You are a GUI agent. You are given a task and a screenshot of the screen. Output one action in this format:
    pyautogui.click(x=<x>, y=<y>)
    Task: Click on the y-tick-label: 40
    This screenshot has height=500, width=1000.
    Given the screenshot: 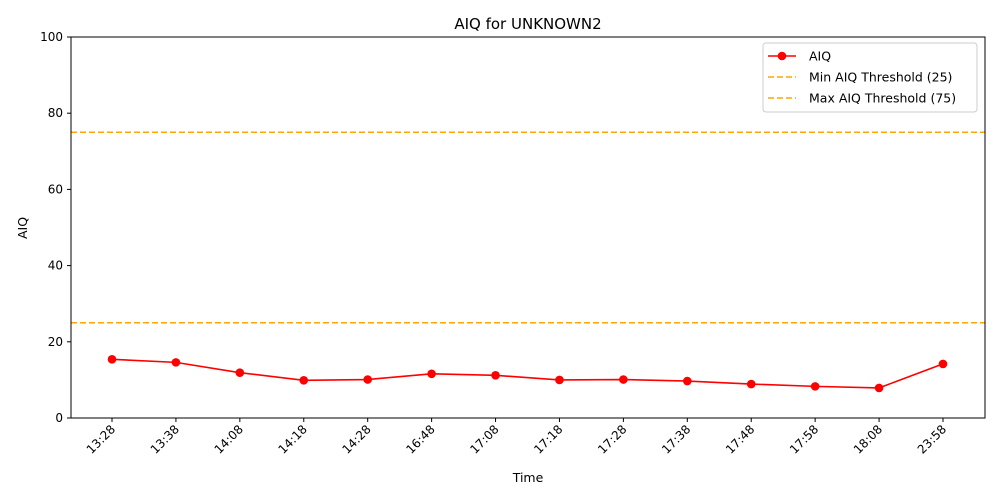 What is the action you would take?
    pyautogui.click(x=55, y=266)
    